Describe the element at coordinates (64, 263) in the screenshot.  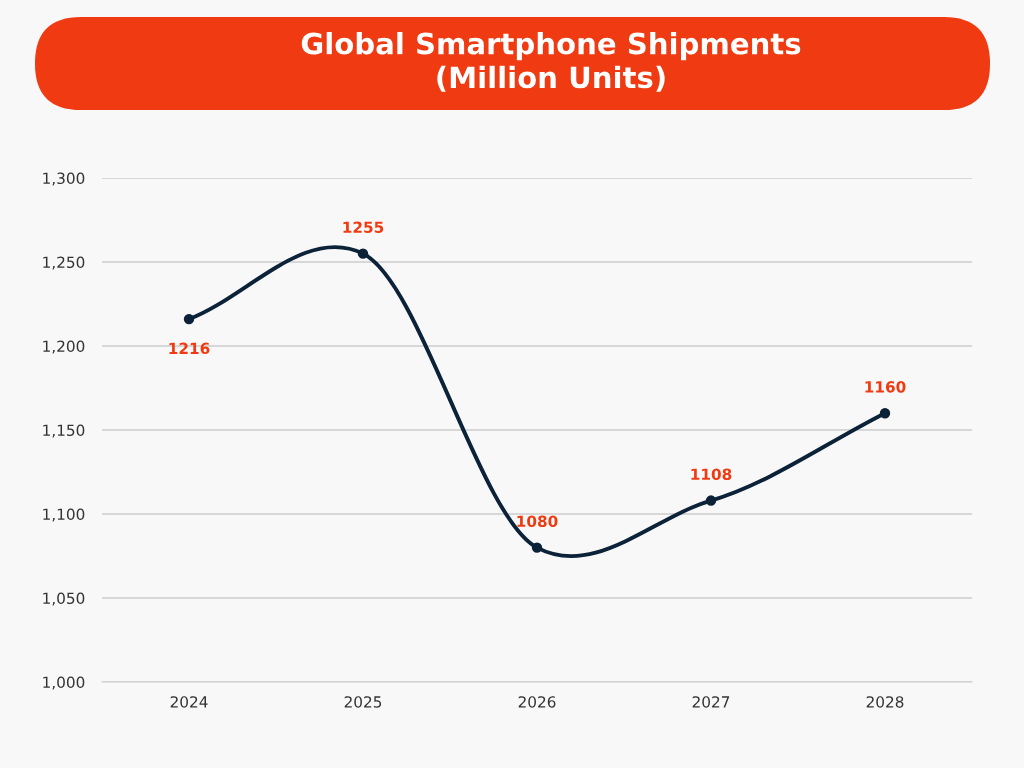
I see `y-tick-label: 1,250` at that location.